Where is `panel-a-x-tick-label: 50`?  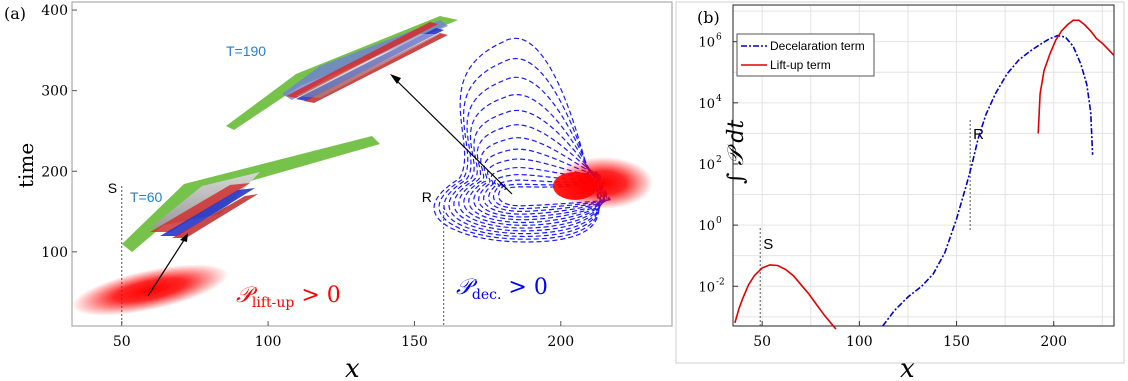
panel-a-x-tick-label: 50 is located at coordinates (122, 342).